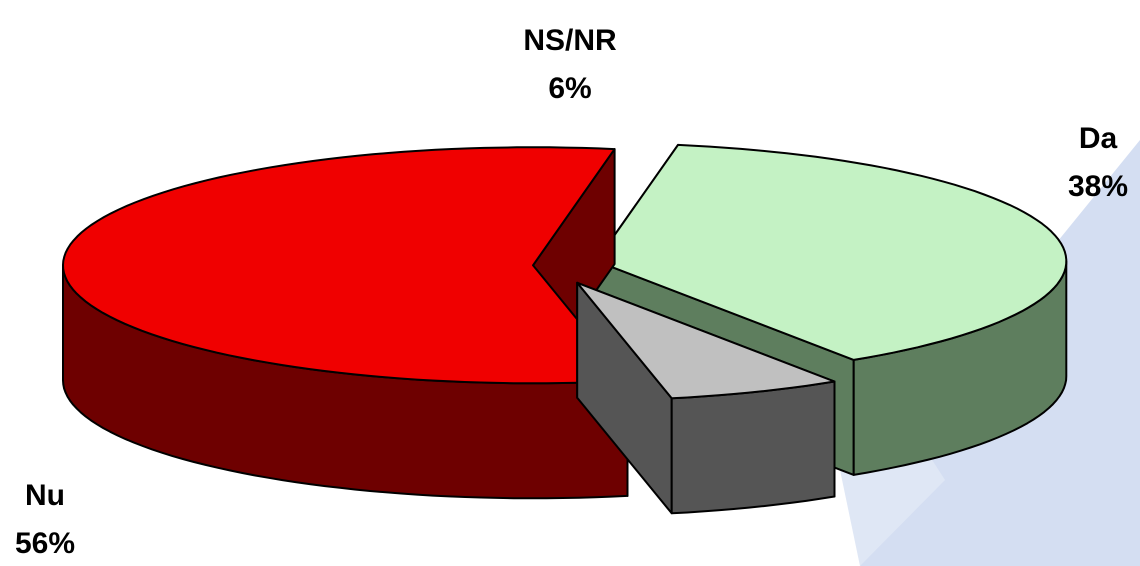 Image resolution: width=1140 pixels, height=566 pixels. Describe the element at coordinates (706, 340) in the screenshot. I see `slice-top` at that location.